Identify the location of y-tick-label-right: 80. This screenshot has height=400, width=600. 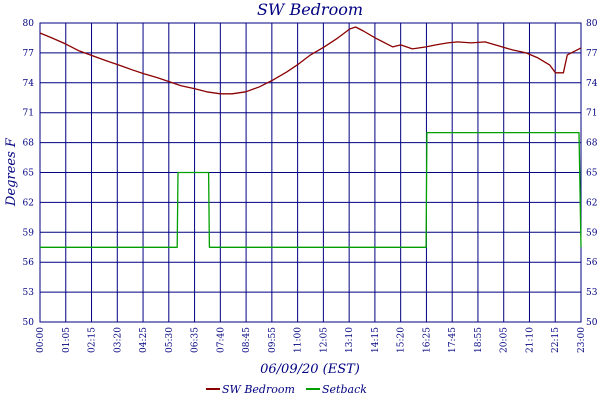
(592, 24).